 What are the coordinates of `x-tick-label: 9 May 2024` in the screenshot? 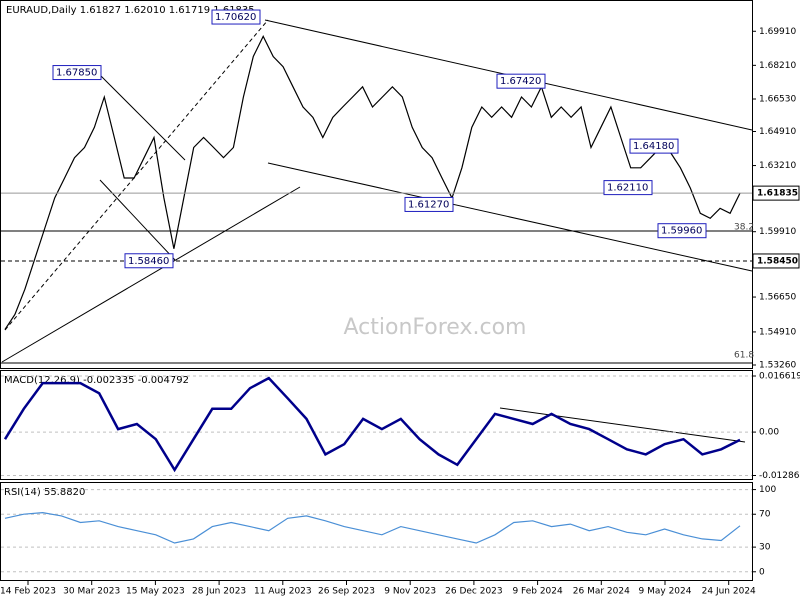 It's located at (665, 592).